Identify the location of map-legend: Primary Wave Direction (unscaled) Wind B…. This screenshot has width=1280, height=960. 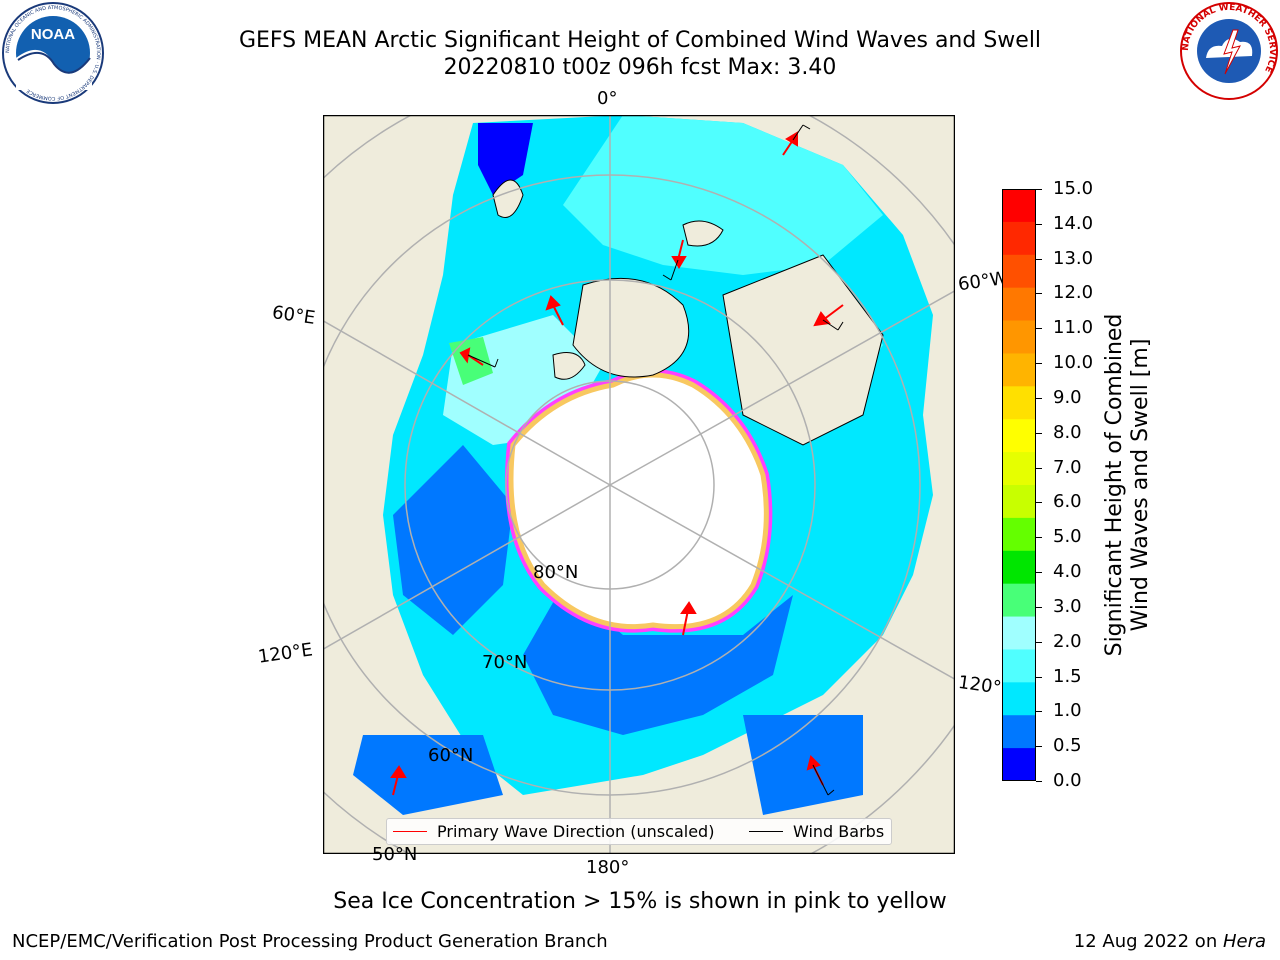
(639, 831).